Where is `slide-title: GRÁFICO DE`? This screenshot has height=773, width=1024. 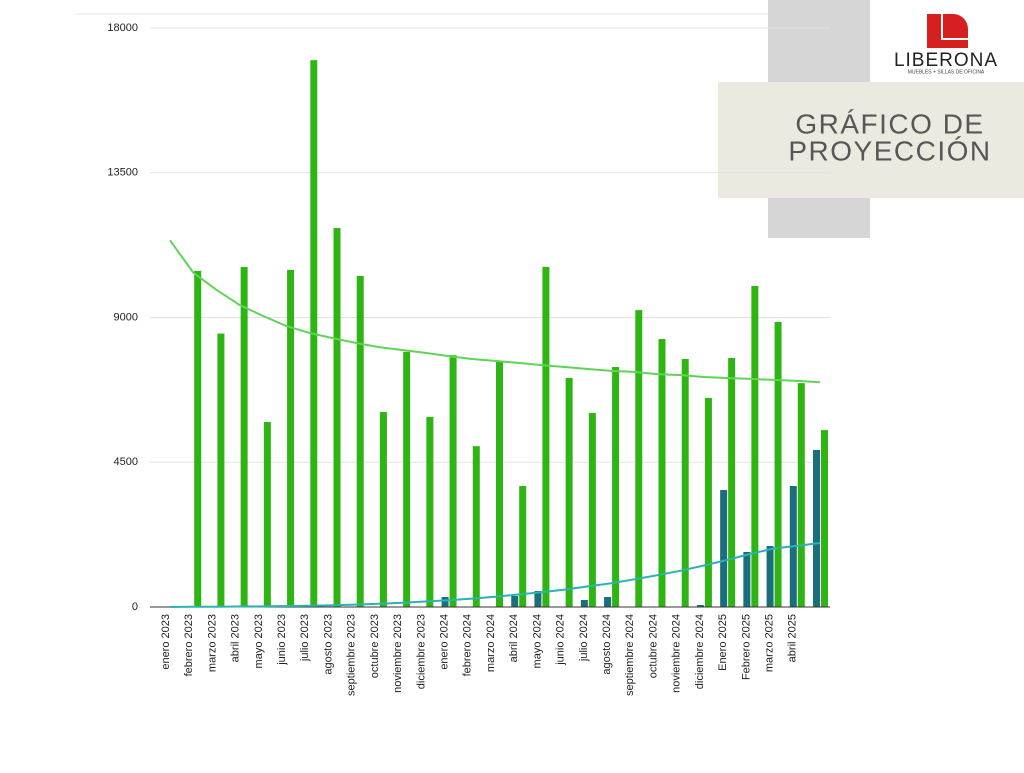 slide-title: GRÁFICO DE is located at coordinates (889, 123).